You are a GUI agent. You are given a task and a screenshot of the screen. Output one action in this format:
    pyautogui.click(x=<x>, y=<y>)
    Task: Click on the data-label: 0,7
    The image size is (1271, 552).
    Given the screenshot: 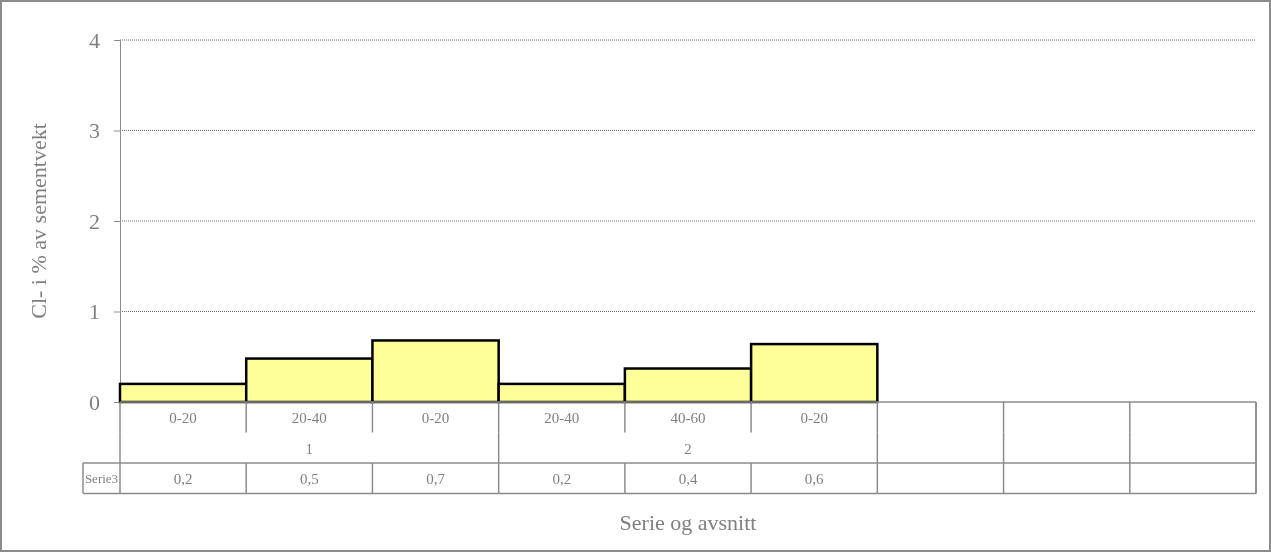 What is the action you would take?
    pyautogui.click(x=436, y=479)
    